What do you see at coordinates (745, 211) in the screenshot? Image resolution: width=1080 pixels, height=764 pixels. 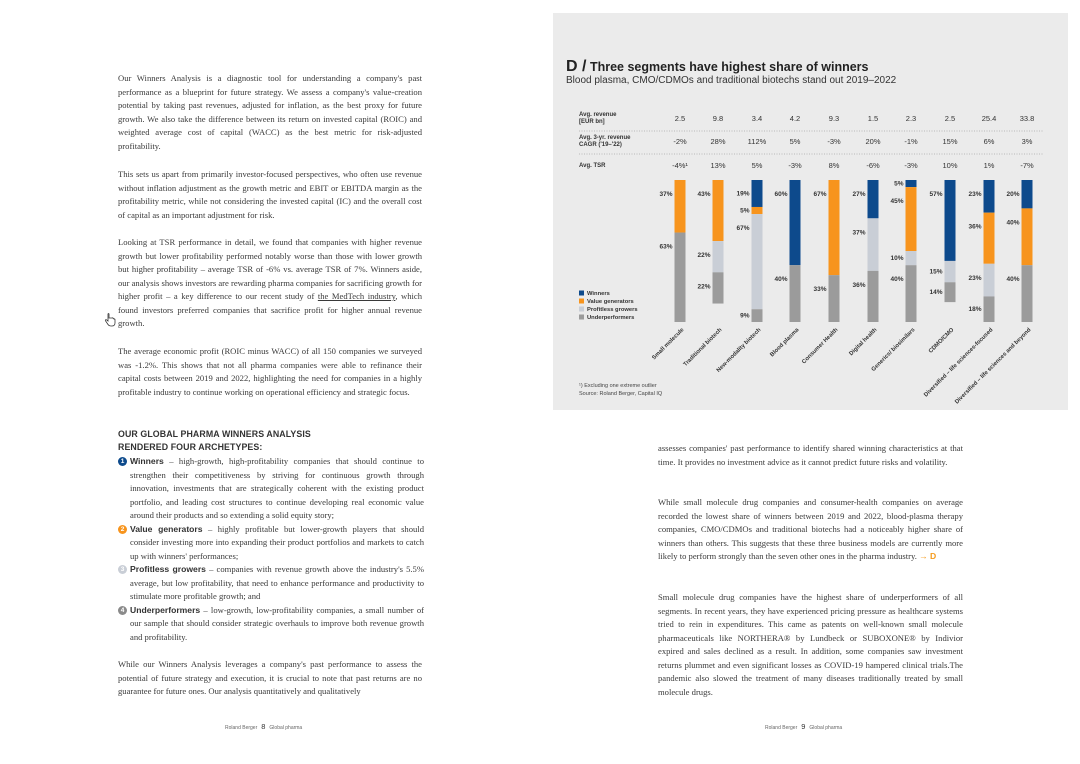 I see `data-label: 5%` at bounding box center [745, 211].